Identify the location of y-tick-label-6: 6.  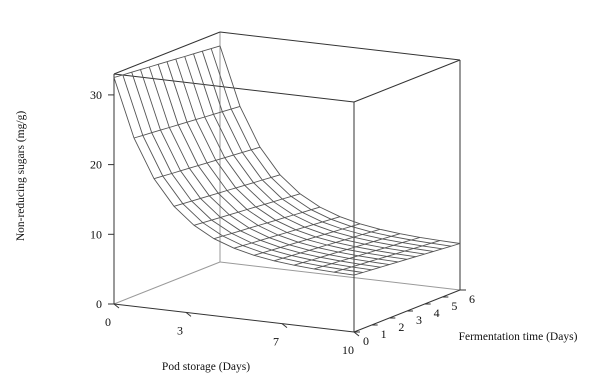
(472, 299).